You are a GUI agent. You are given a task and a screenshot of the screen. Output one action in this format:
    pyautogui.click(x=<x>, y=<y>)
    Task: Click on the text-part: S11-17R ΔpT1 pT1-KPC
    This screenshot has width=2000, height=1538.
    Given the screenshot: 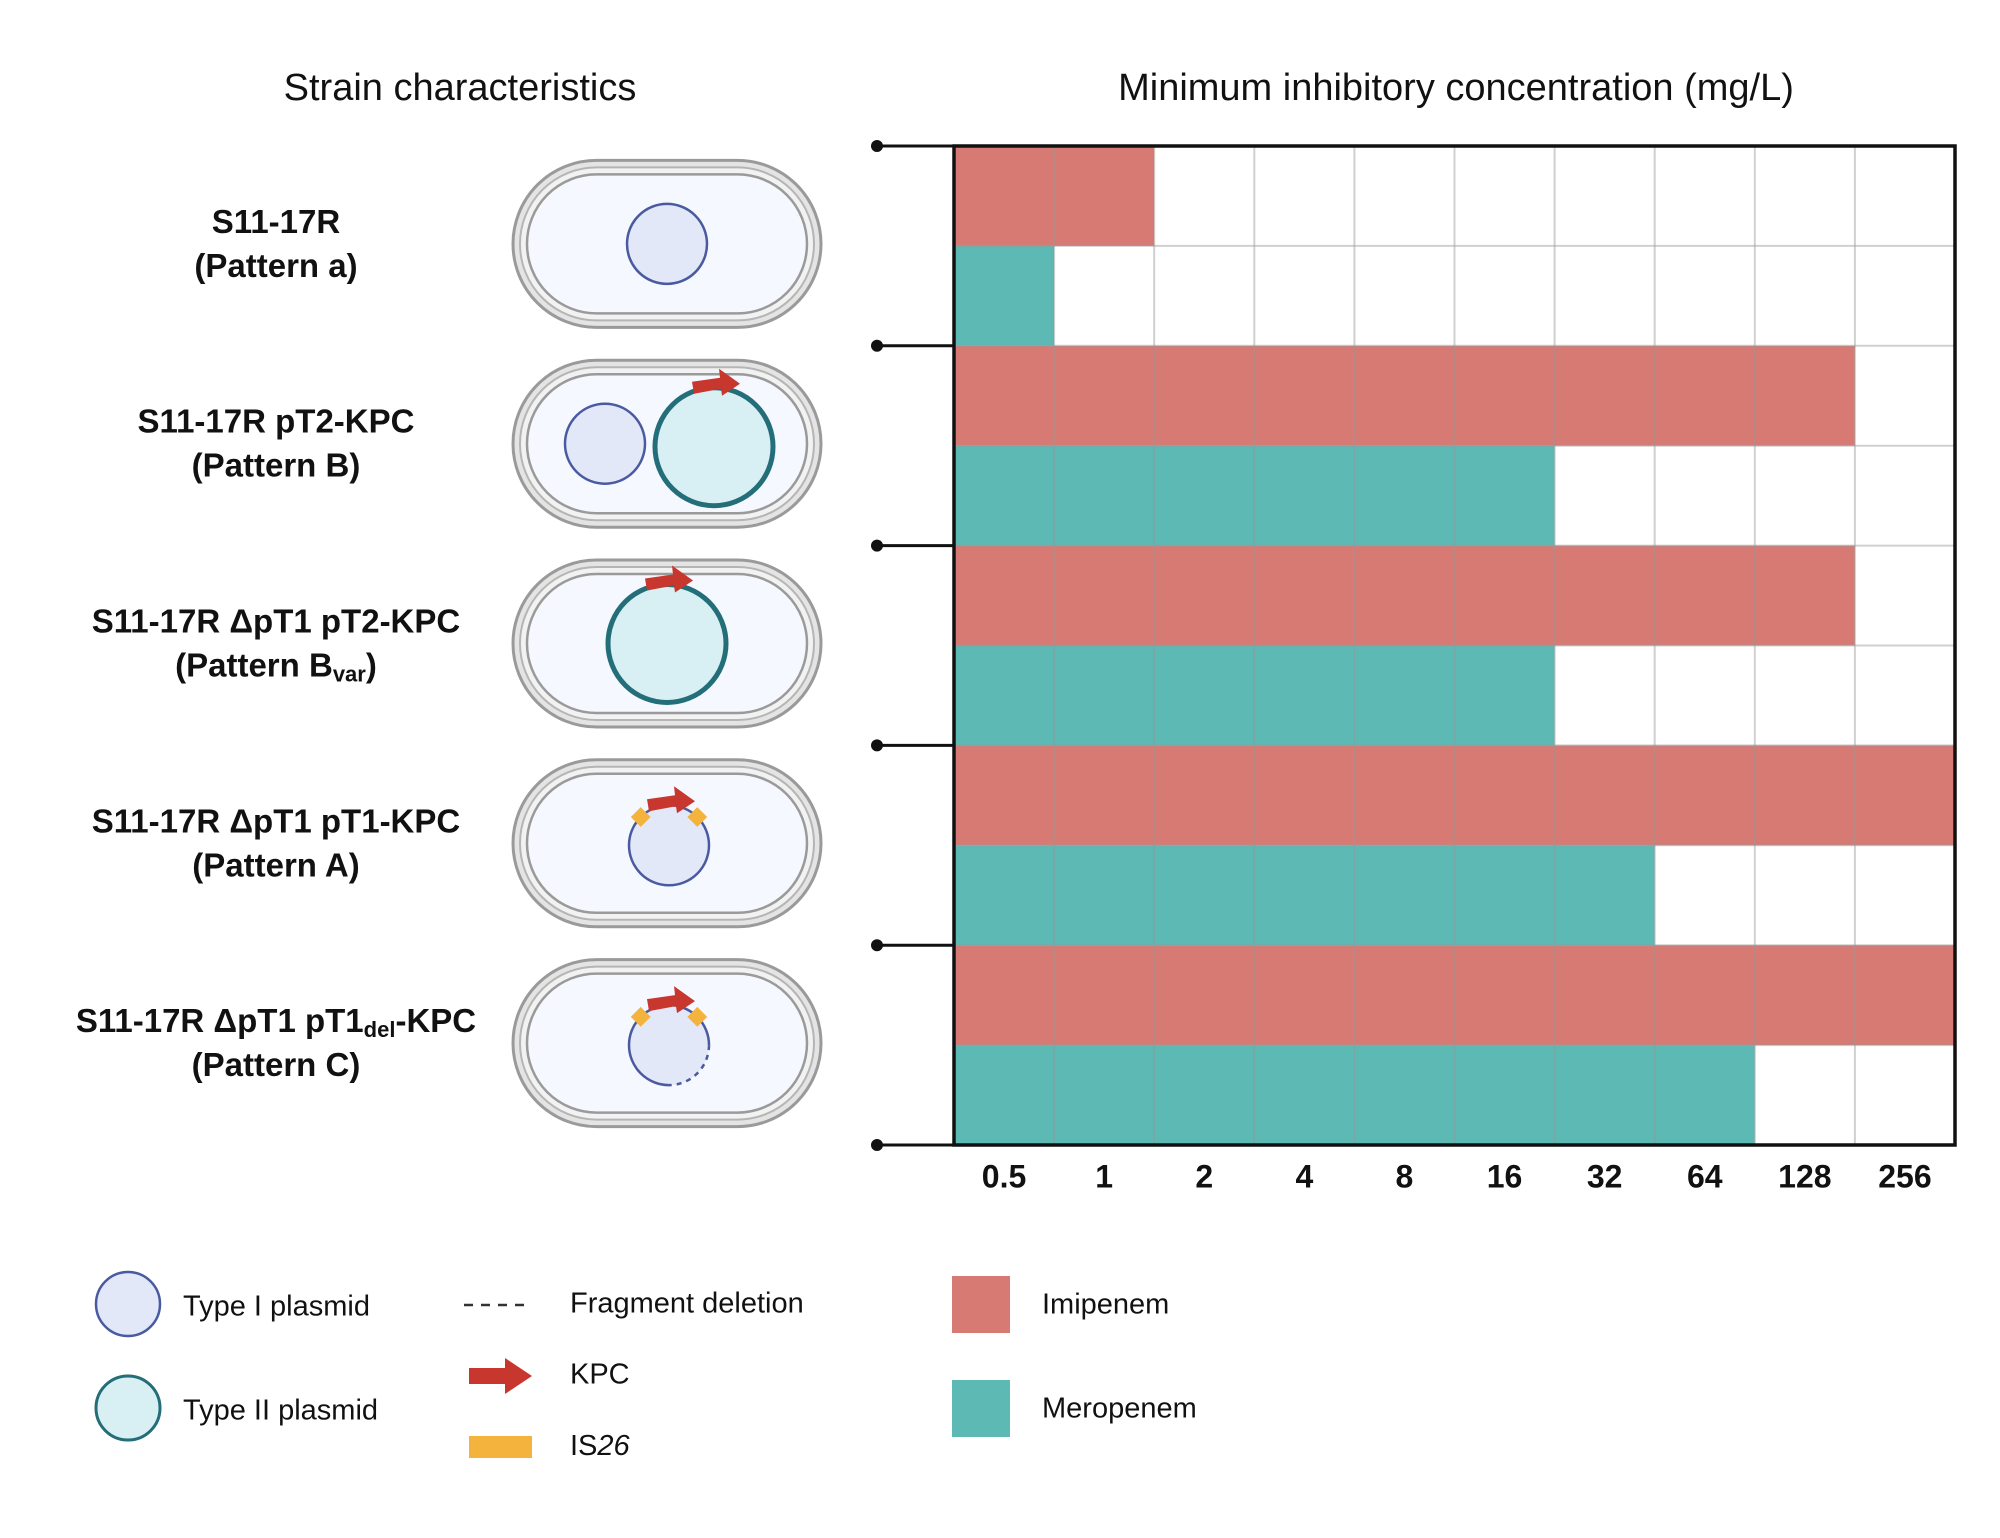 What is the action you would take?
    pyautogui.click(x=276, y=820)
    